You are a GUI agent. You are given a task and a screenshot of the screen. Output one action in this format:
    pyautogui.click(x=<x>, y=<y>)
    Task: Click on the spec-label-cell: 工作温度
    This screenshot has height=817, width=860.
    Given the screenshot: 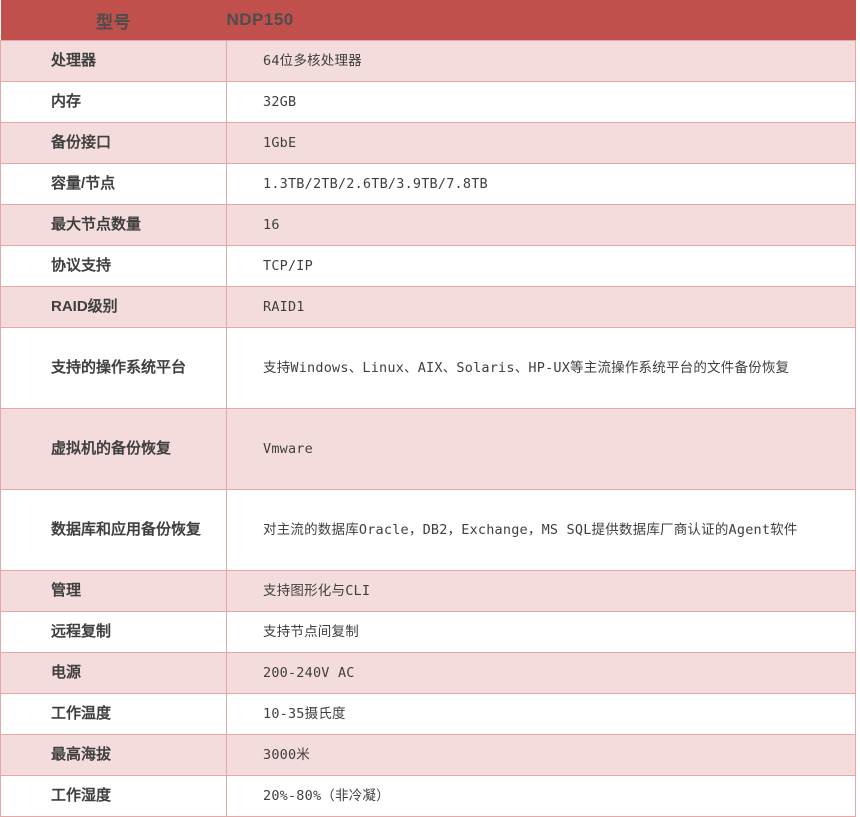 What is the action you would take?
    pyautogui.click(x=113, y=714)
    